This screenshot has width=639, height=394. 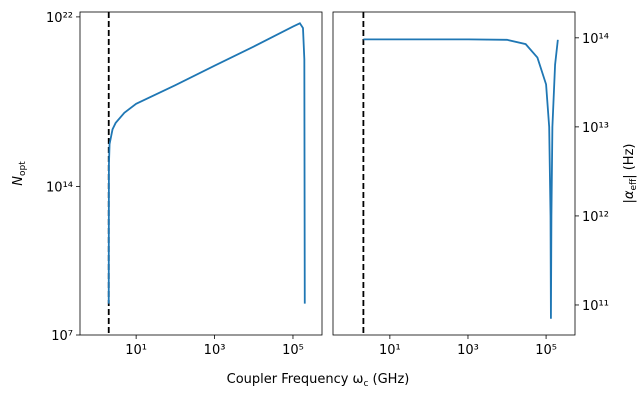 I want to click on y-axis-label-text: N, so click(x=18, y=181).